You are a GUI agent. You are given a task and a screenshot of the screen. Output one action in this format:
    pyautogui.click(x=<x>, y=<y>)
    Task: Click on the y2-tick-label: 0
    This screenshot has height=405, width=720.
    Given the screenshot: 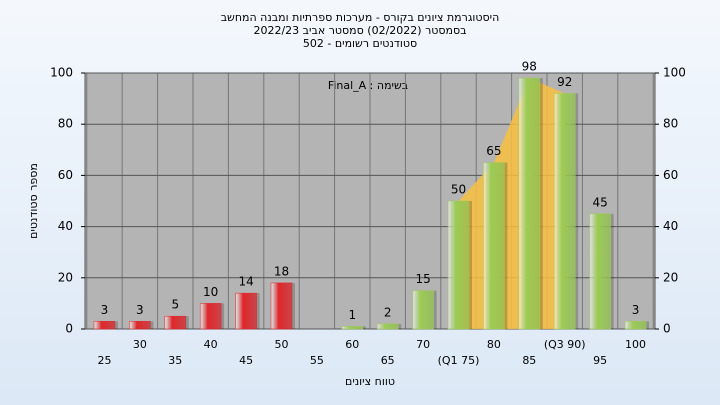 What is the action you would take?
    pyautogui.click(x=667, y=329)
    